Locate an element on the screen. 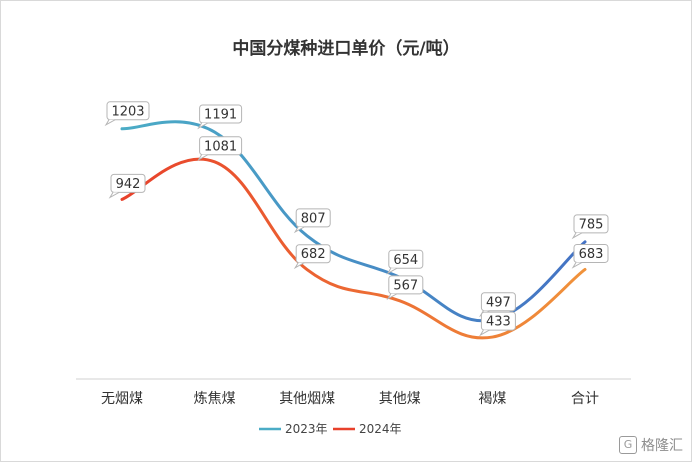 The image size is (692, 462). data-label: 1081 is located at coordinates (220, 149).